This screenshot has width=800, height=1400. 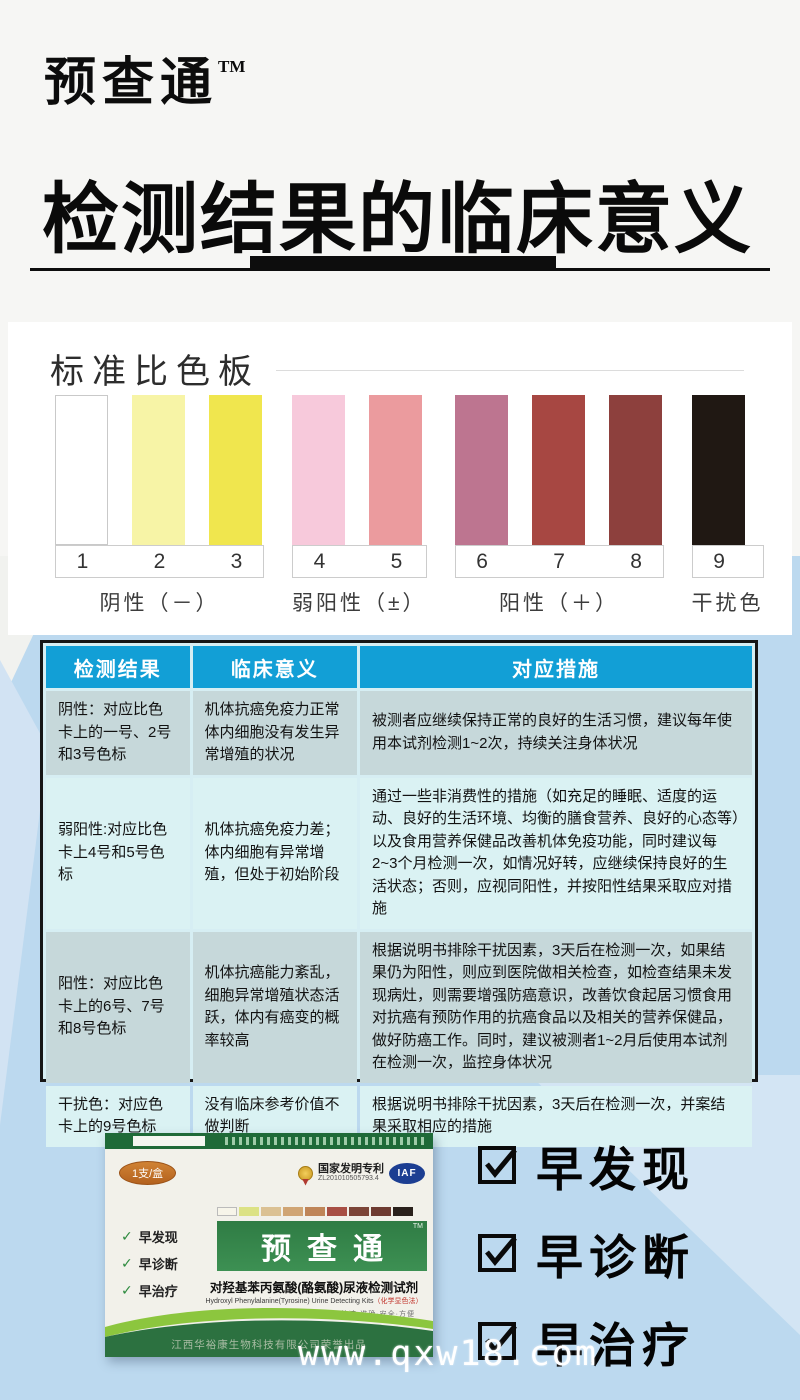 I want to click on group-label: 阴性（－）, so click(x=159, y=603).